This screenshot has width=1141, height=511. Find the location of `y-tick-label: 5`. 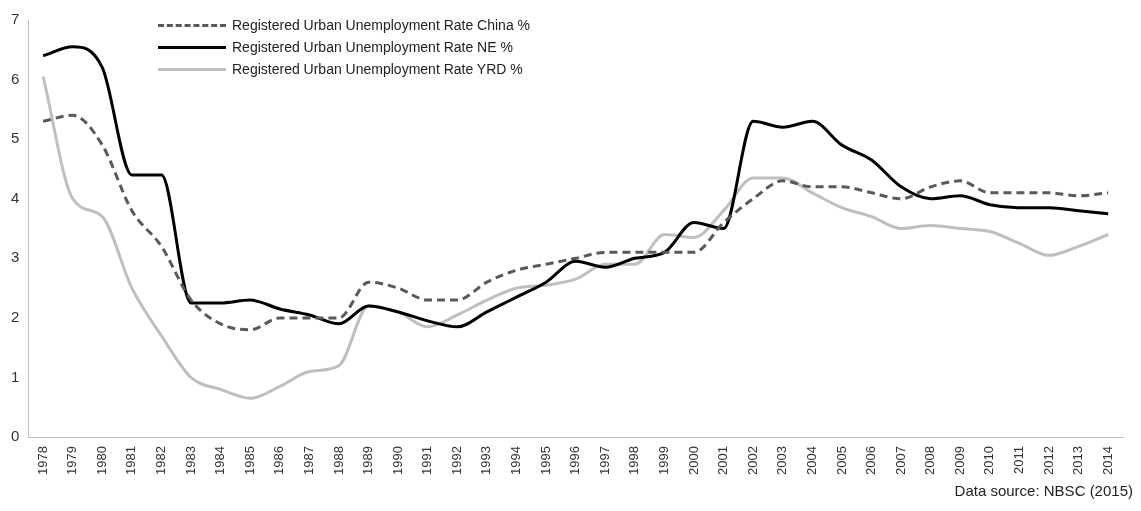

y-tick-label: 5 is located at coordinates (15, 138).